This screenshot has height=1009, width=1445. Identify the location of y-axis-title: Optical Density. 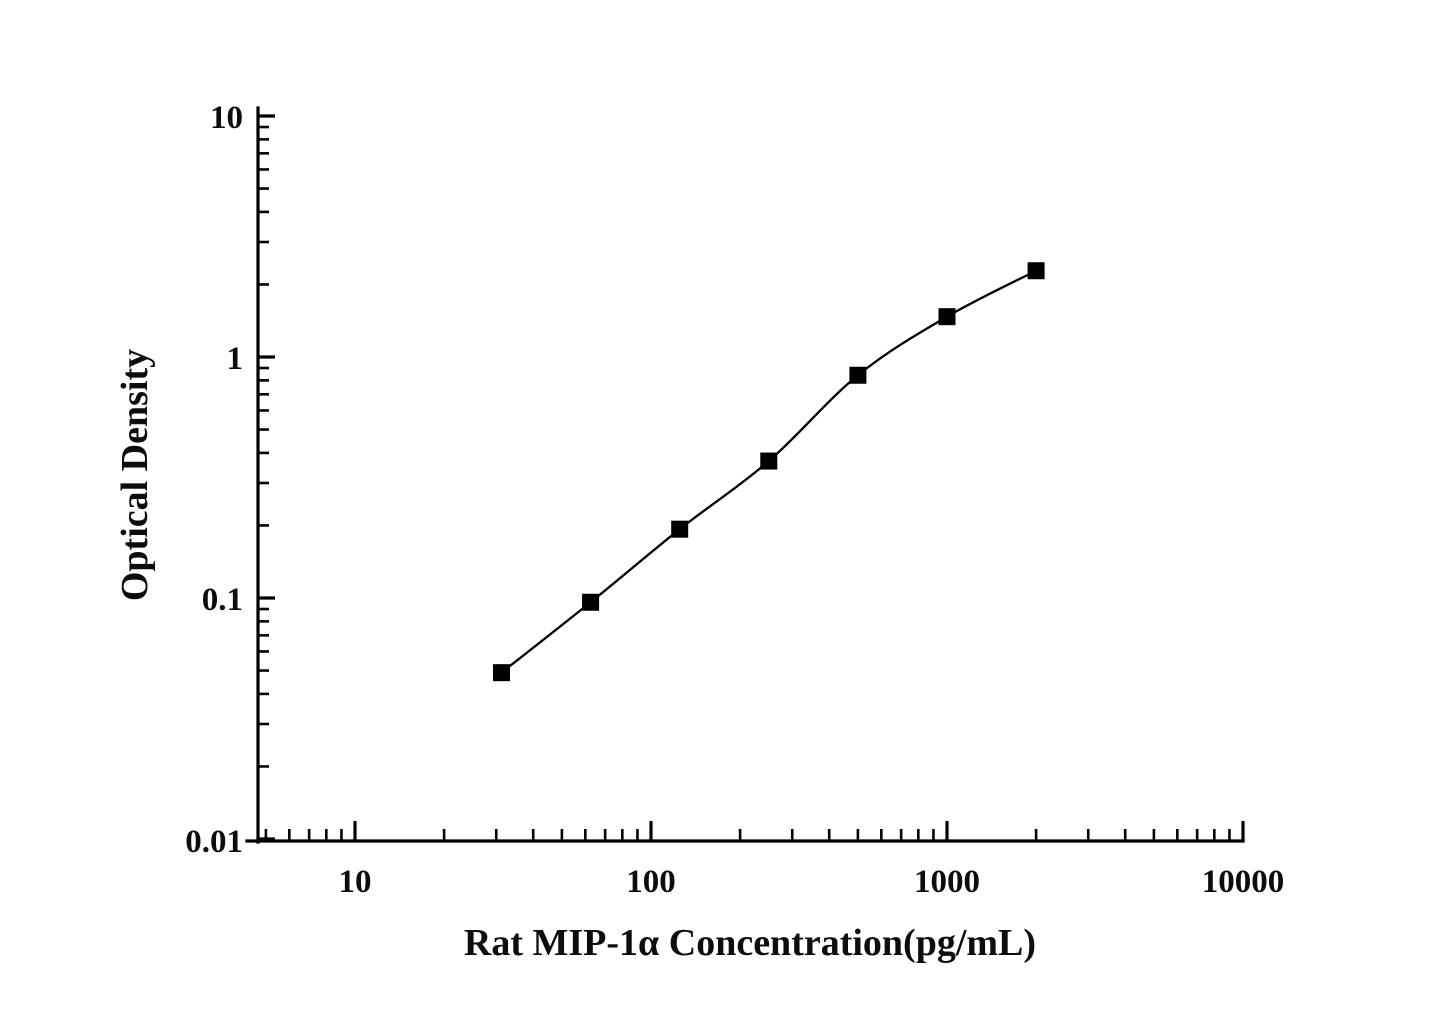
(135, 475).